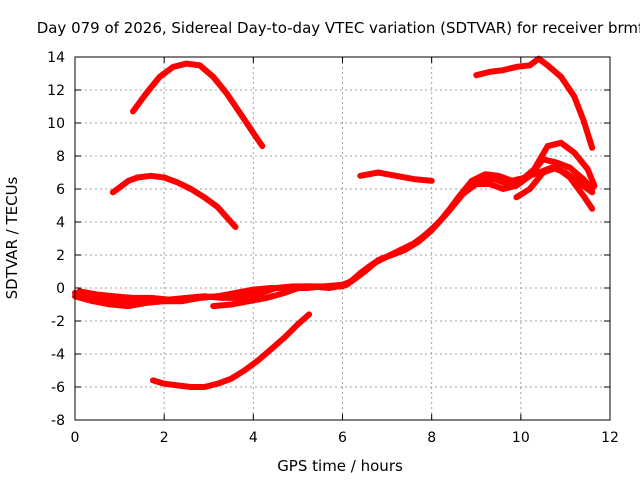 The width and height of the screenshot is (640, 480). What do you see at coordinates (56, 91) in the screenshot?
I see `y-tick-label: 12` at bounding box center [56, 91].